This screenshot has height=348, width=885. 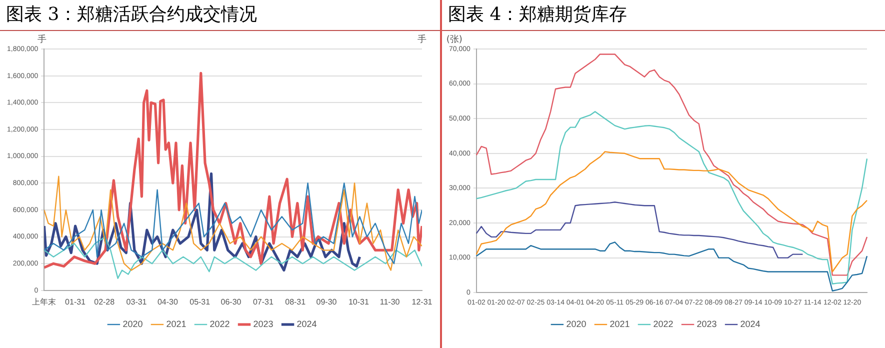 What do you see at coordinates (105, 301) in the screenshot?
I see `x-tick-label: 02-28` at bounding box center [105, 301].